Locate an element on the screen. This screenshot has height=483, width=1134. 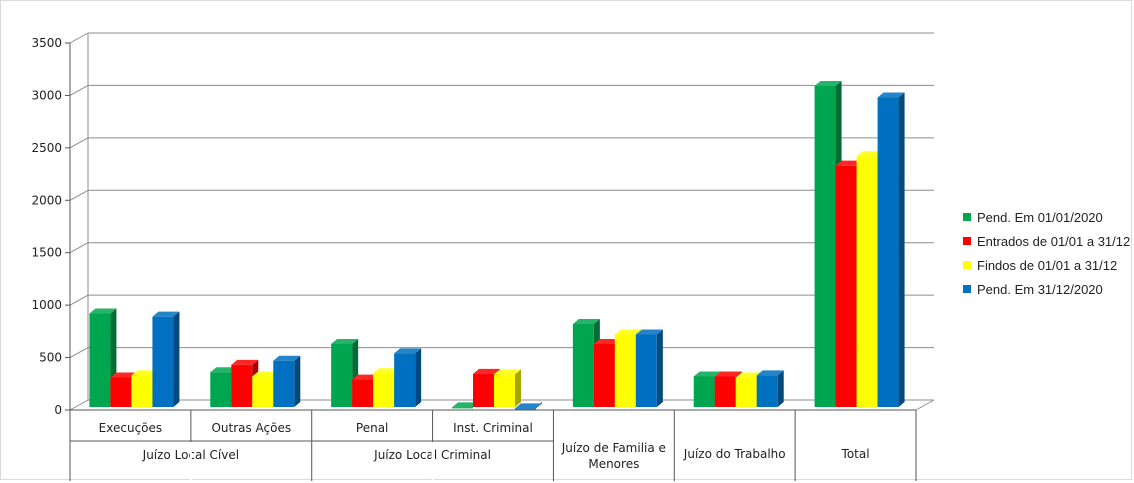
y-tick-label: 2000 is located at coordinates (46, 200).